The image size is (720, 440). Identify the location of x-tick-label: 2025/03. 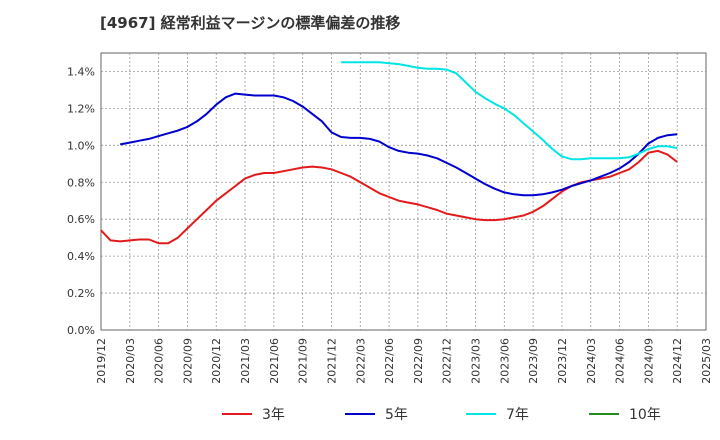
(706, 361).